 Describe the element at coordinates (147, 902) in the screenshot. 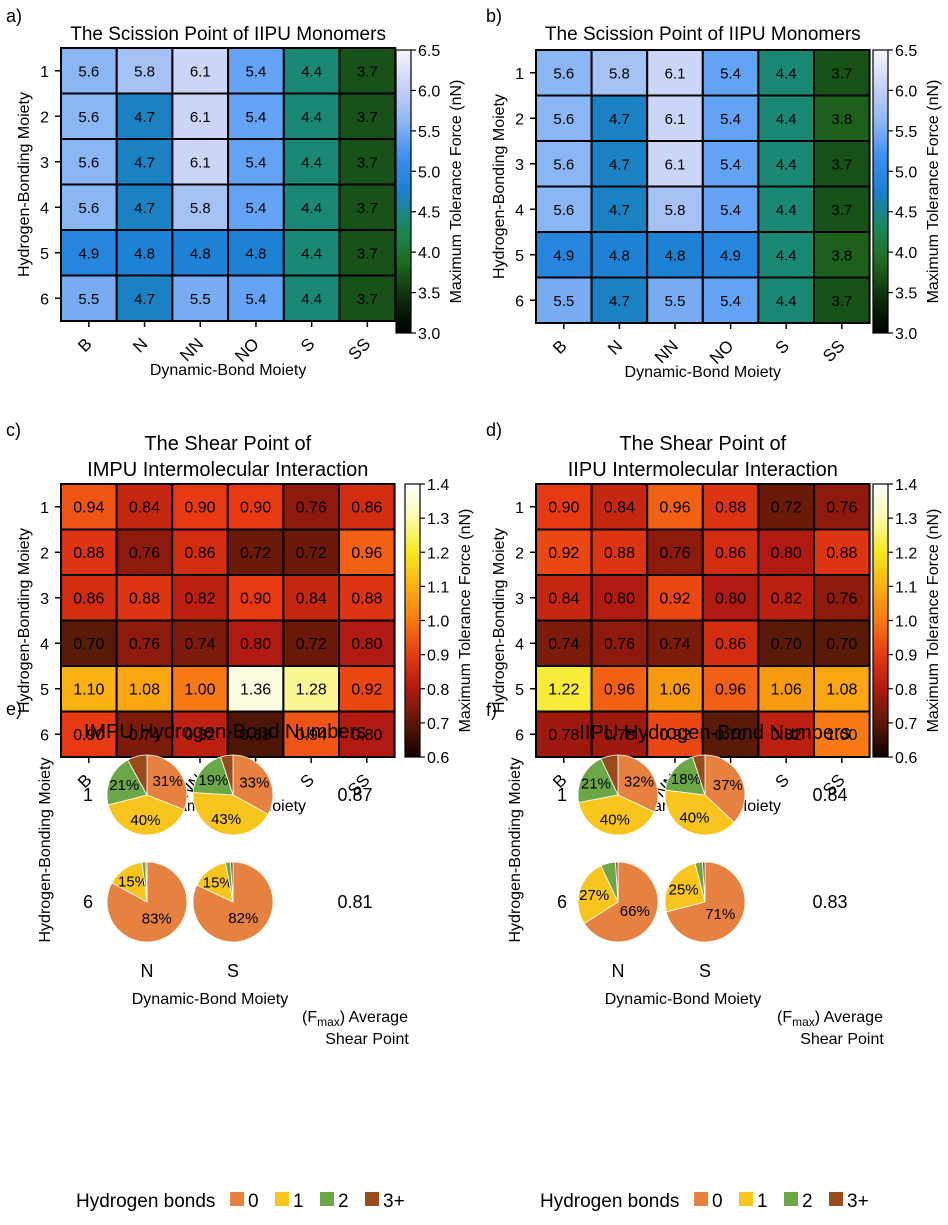

I see `pie-chart: 83% 15%` at that location.